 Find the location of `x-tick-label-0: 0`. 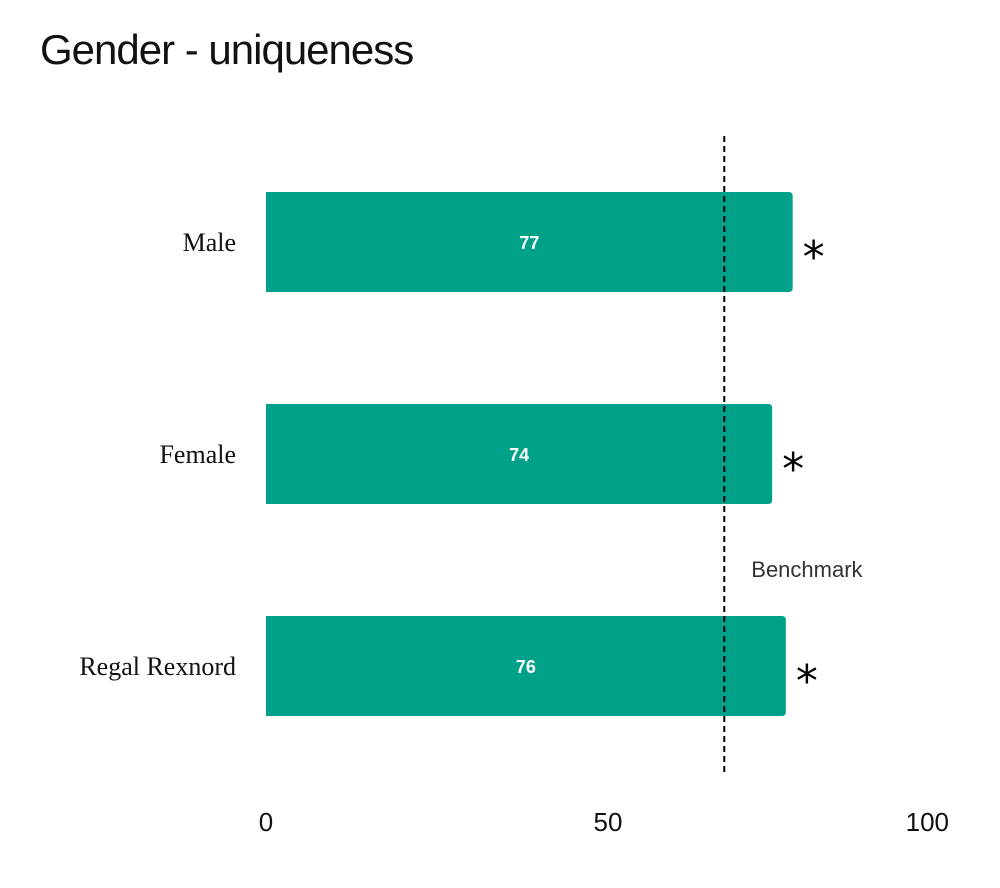

x-tick-label-0: 0 is located at coordinates (266, 822).